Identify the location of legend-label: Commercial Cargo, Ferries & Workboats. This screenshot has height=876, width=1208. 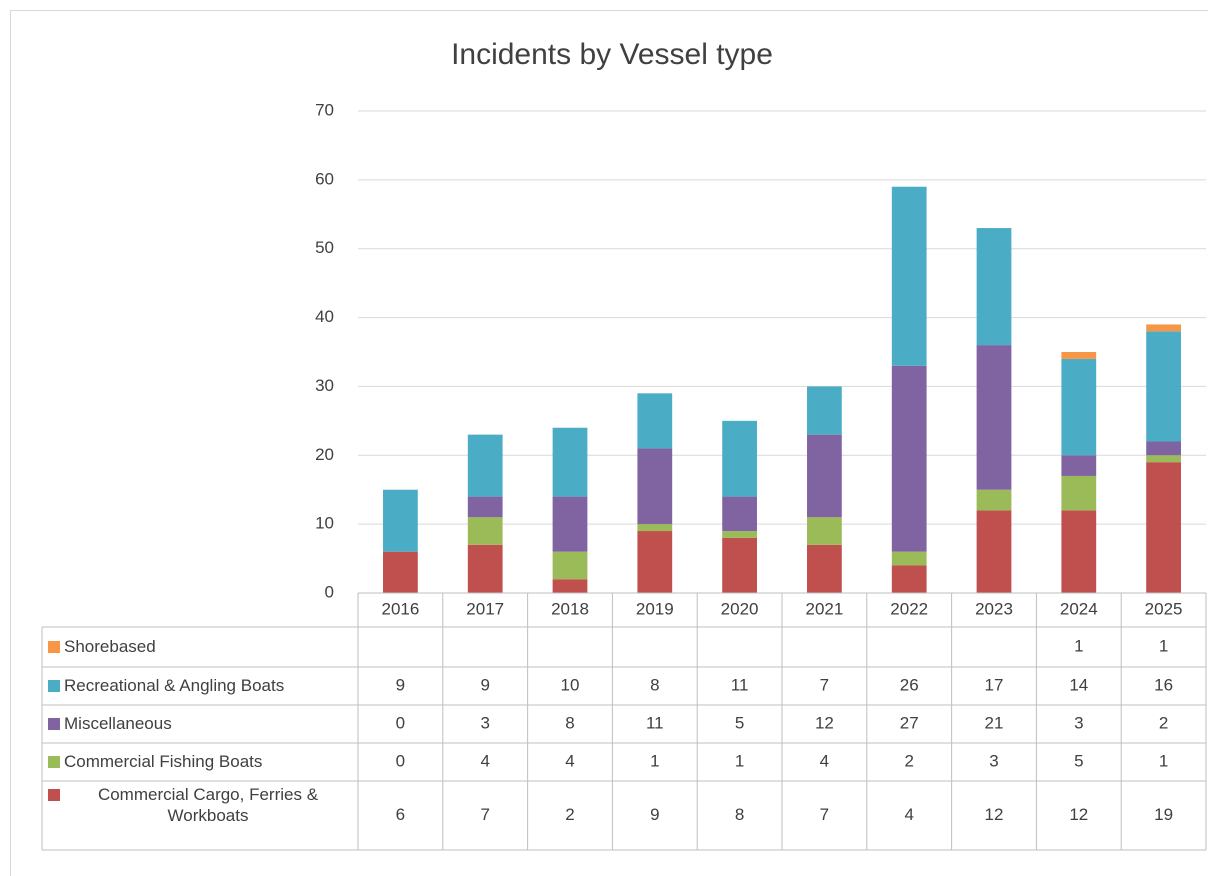
(208, 805).